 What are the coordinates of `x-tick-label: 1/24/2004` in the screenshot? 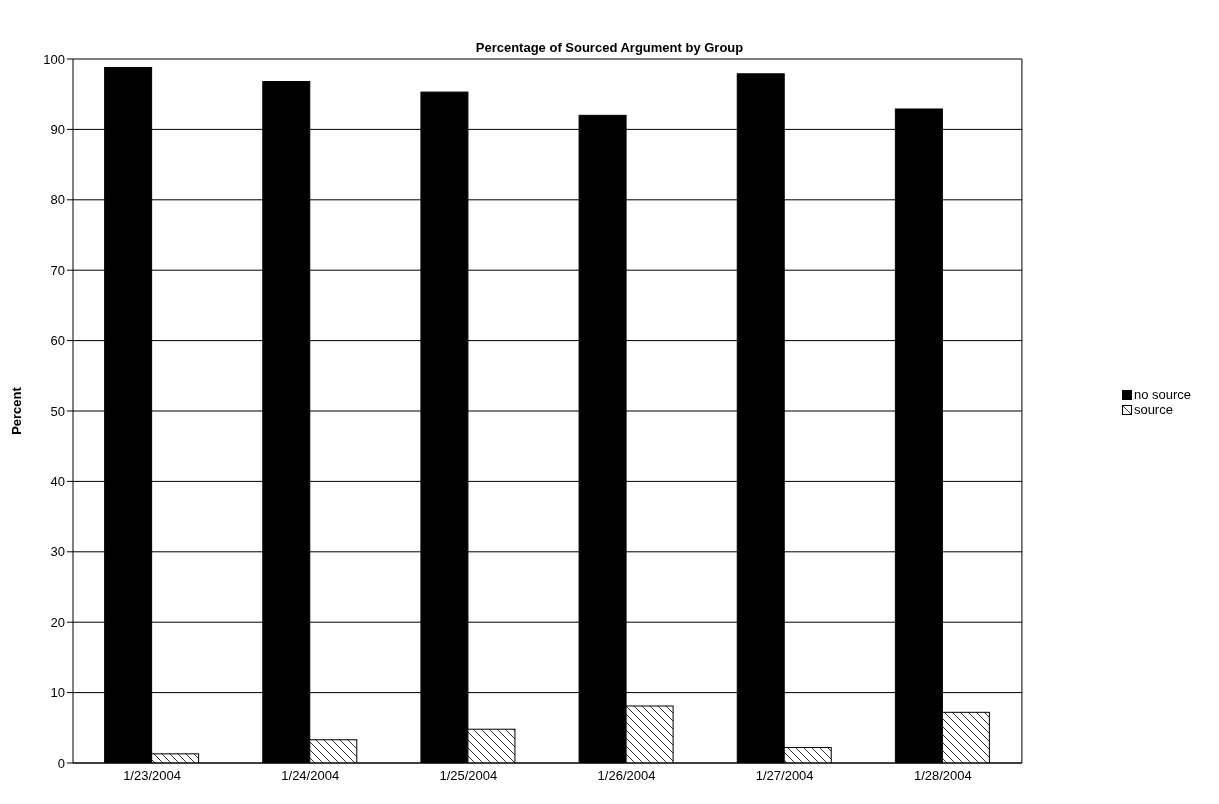 It's located at (310, 776).